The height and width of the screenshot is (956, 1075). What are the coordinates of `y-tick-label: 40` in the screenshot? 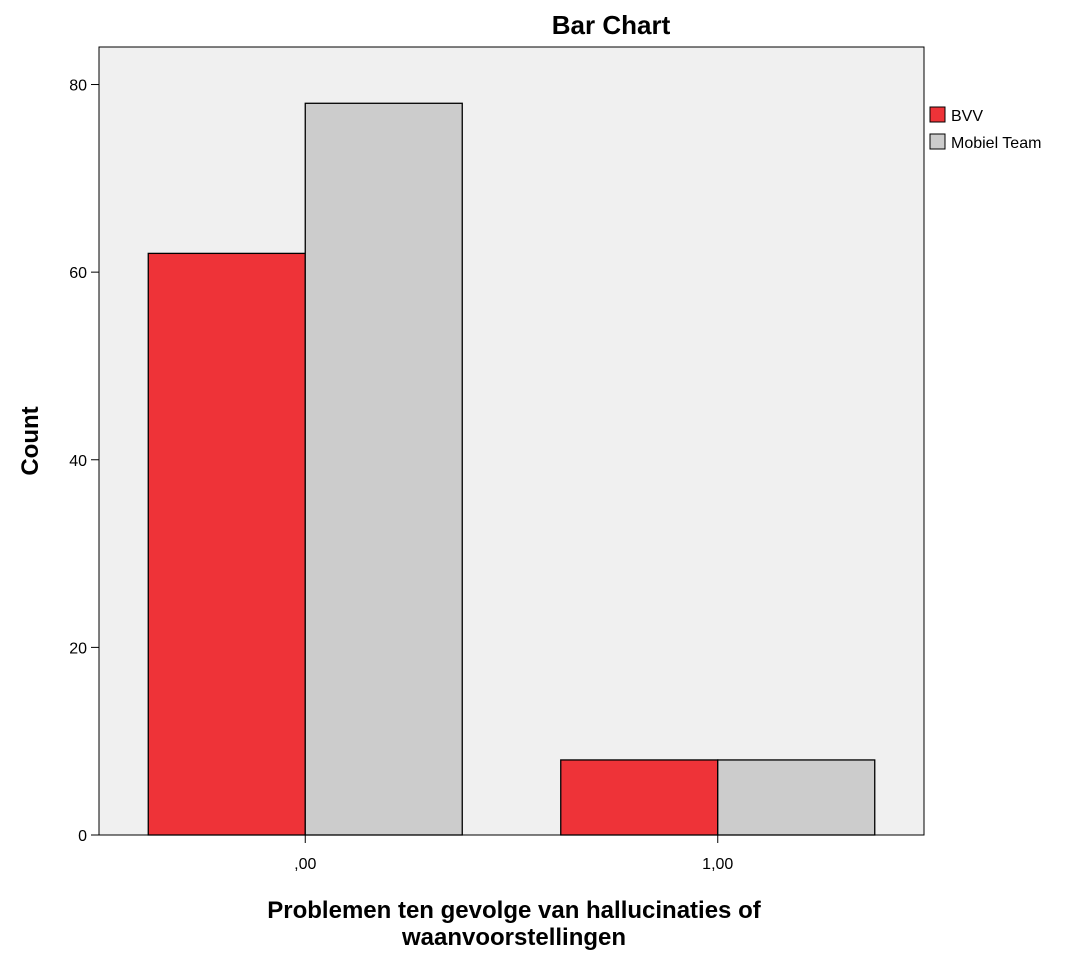 It's located at (78, 461).